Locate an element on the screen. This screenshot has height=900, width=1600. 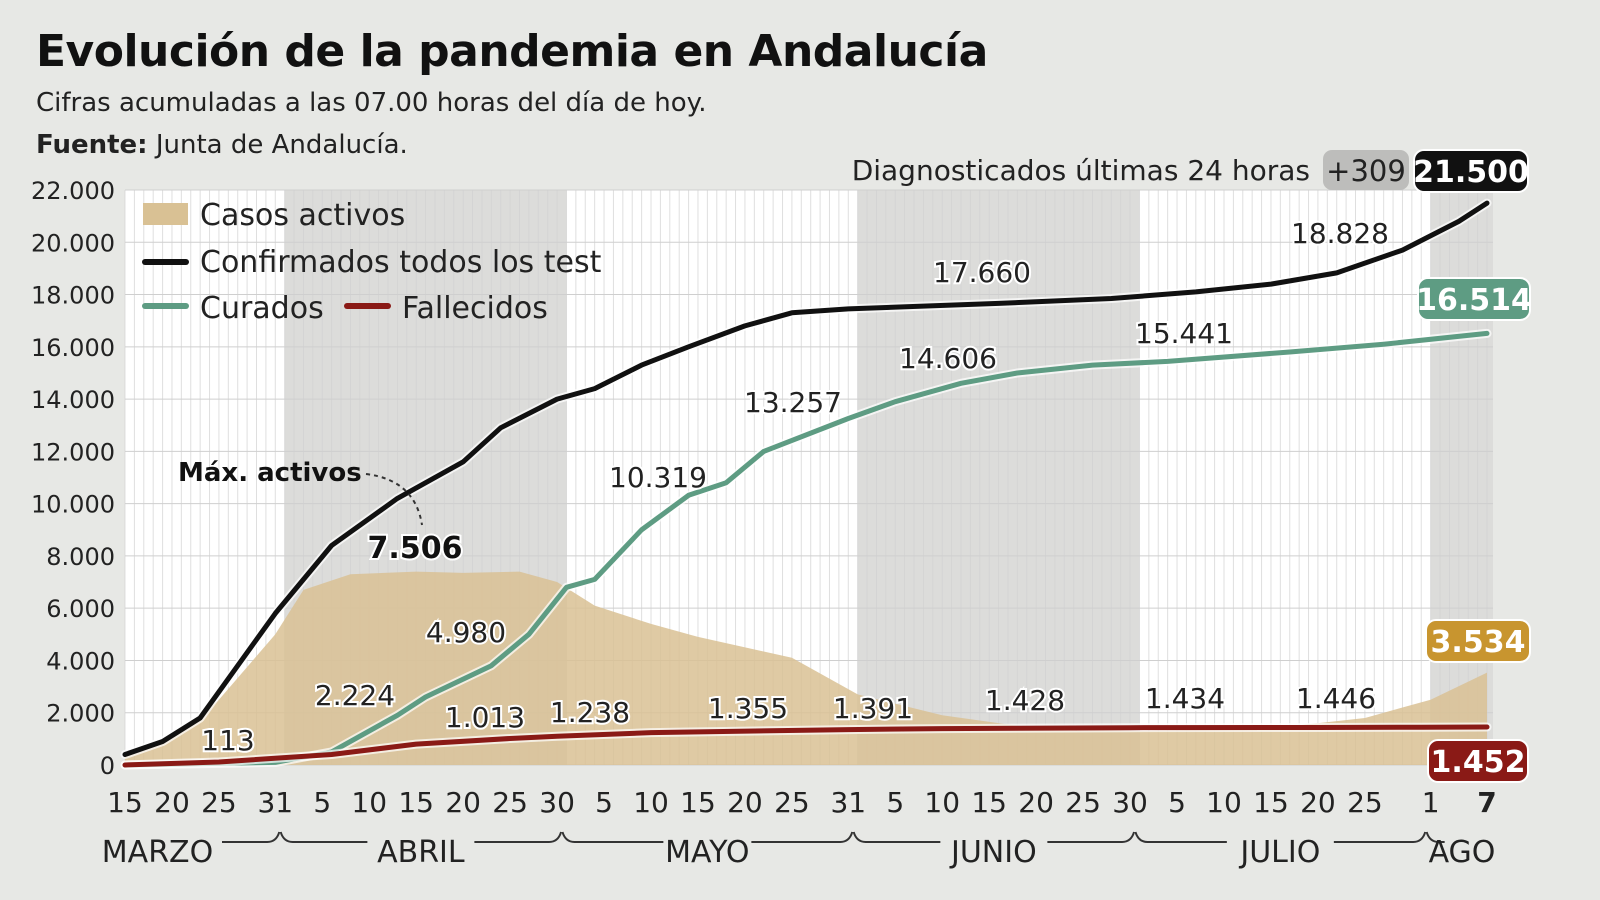
end-value-text: 3.534 is located at coordinates (1478, 642).